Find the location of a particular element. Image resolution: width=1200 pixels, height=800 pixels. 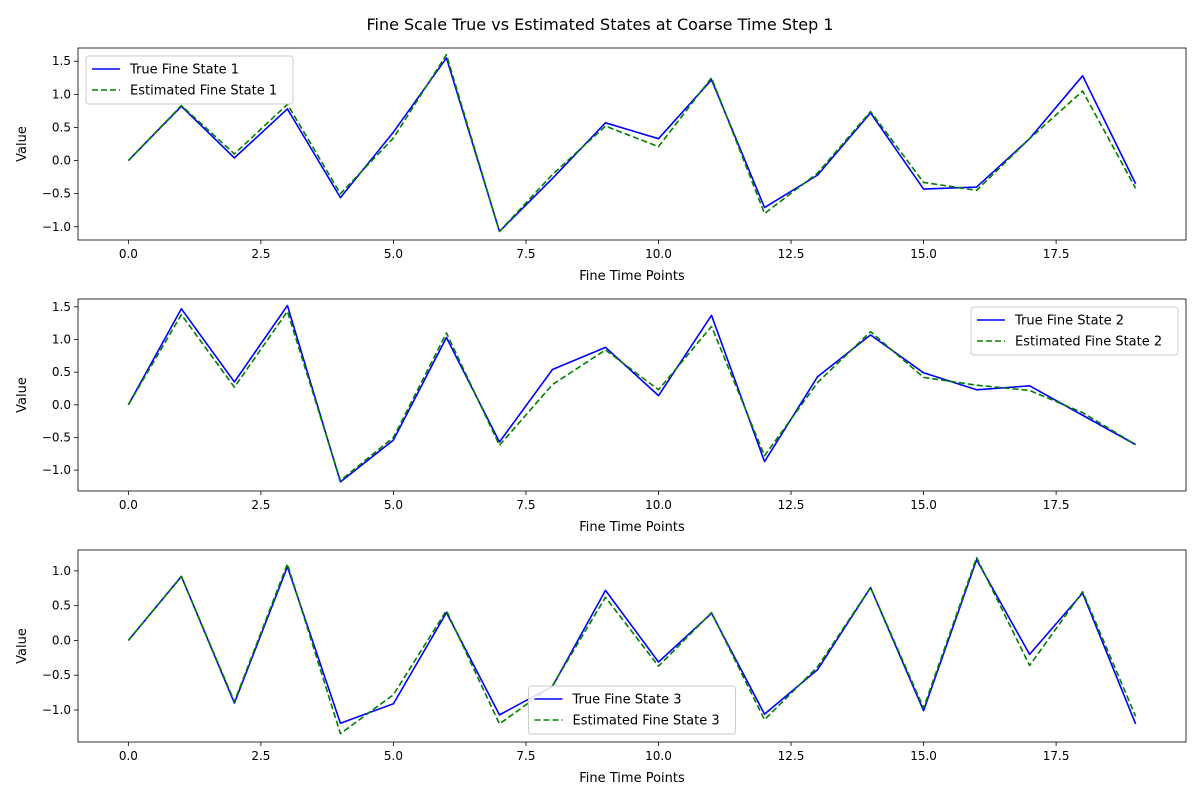

legend-entry-label: True Fine State 1 is located at coordinates (184, 70).